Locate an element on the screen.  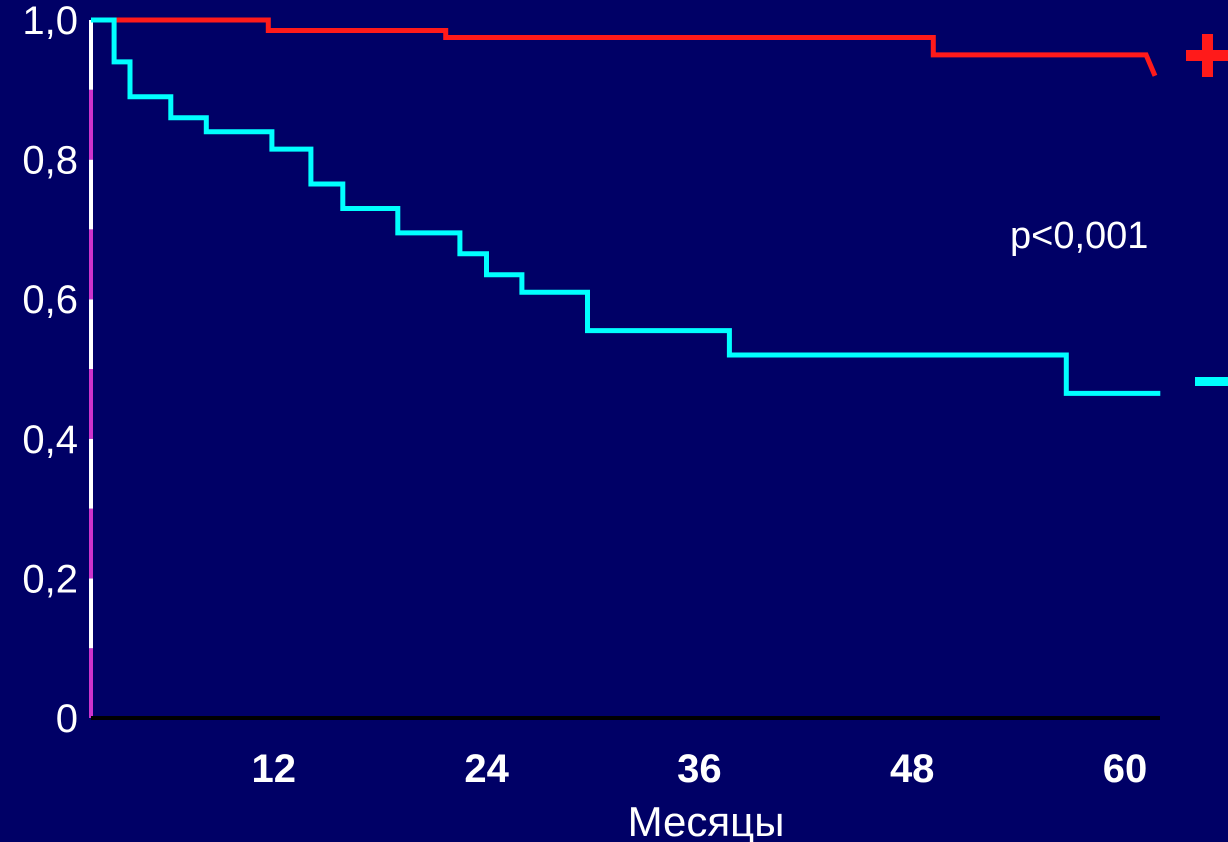
x-tick-label: 24 is located at coordinates (486, 769).